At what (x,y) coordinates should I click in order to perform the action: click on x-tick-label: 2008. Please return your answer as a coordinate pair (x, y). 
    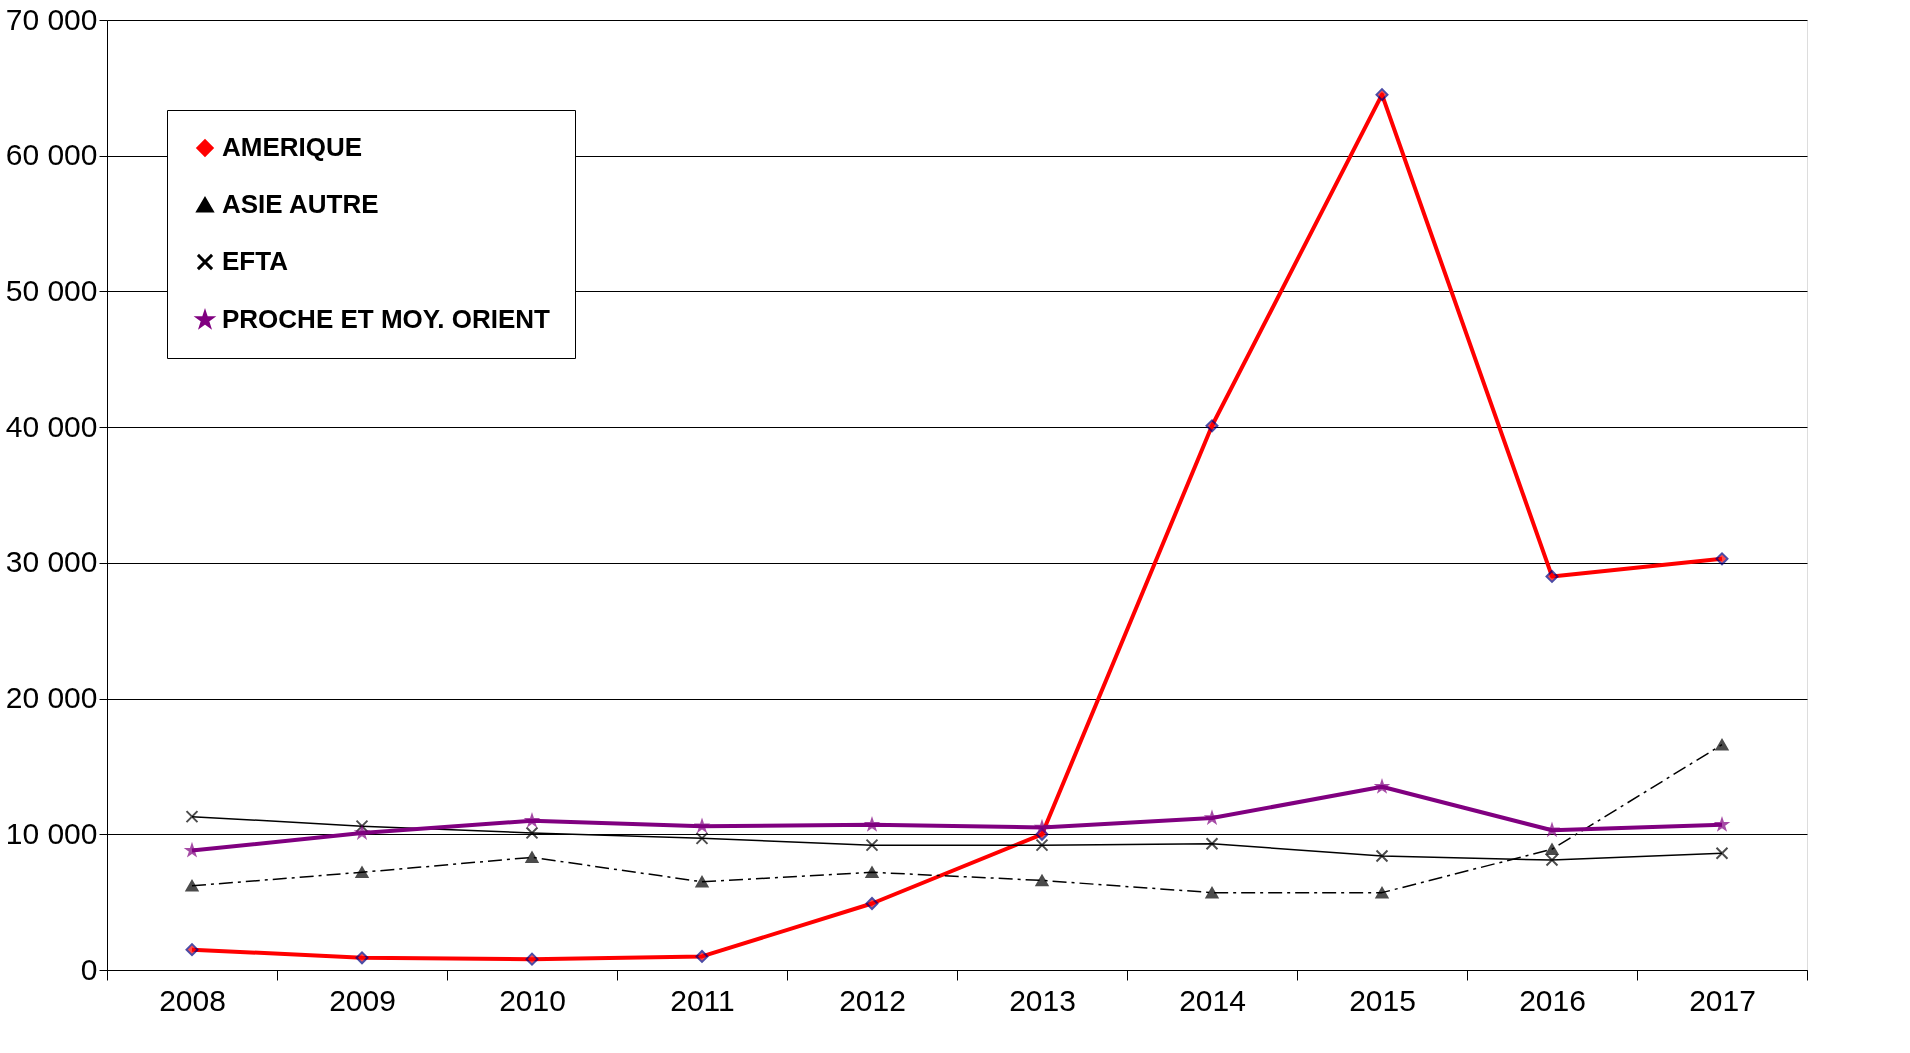
    Looking at the image, I should click on (192, 1000).